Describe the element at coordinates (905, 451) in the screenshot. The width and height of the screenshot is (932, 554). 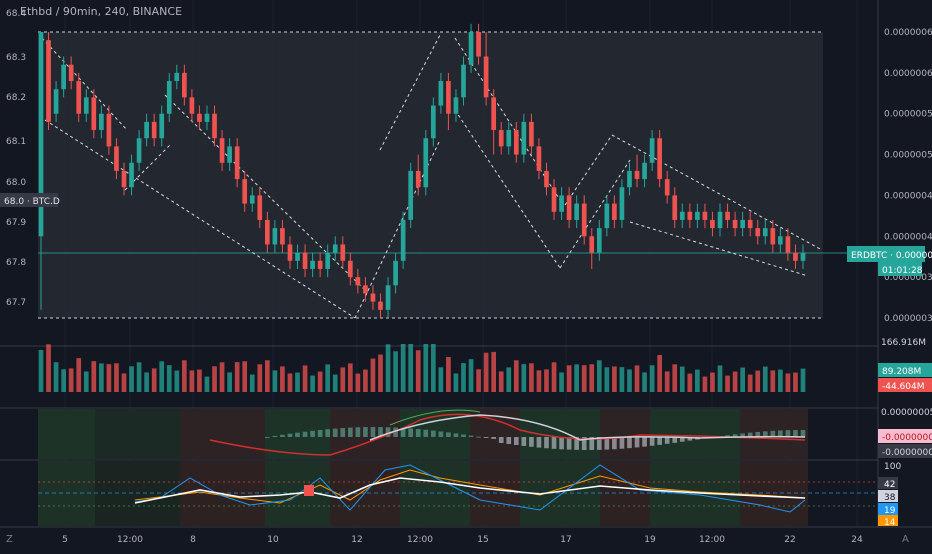
I see `macd-dark-bg` at that location.